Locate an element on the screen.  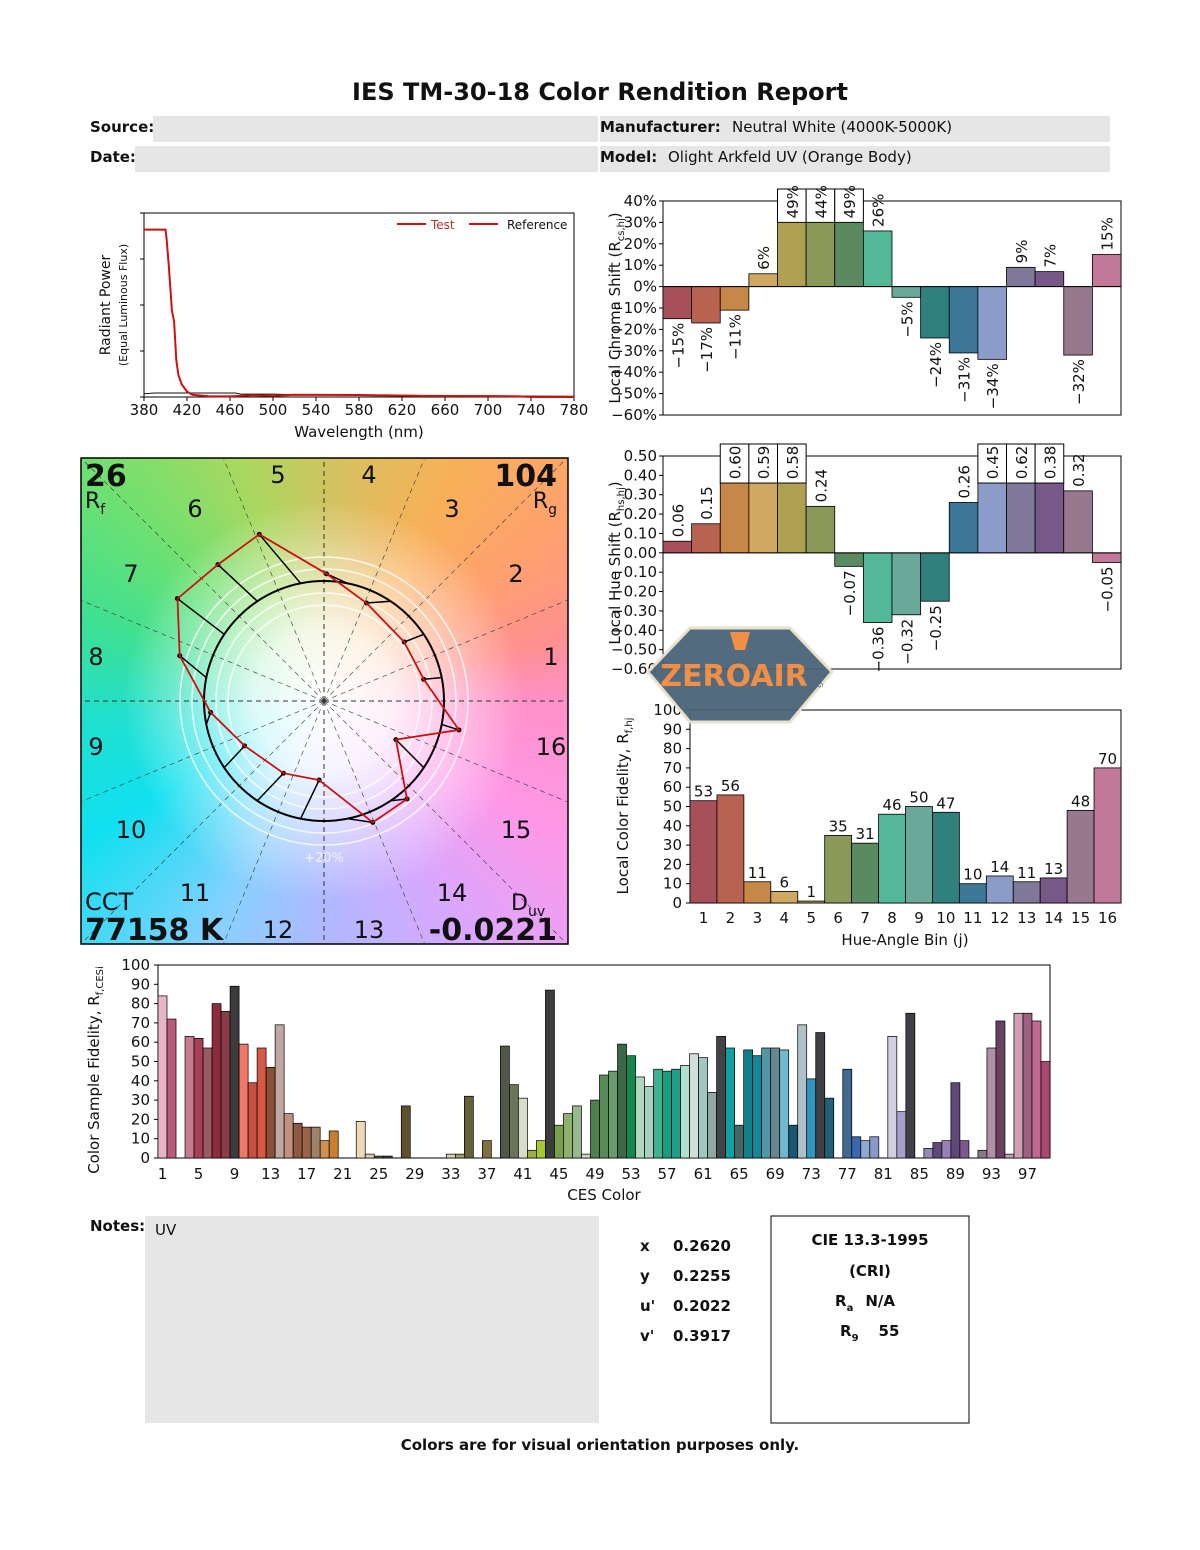
ces-xtick-label: 13 is located at coordinates (270, 1174).